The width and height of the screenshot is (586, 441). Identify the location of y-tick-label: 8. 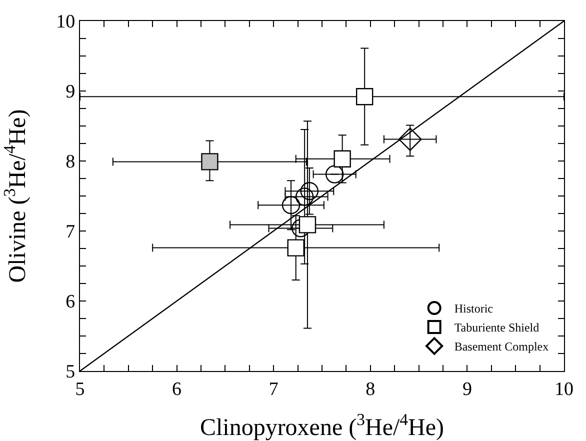
(71, 162).